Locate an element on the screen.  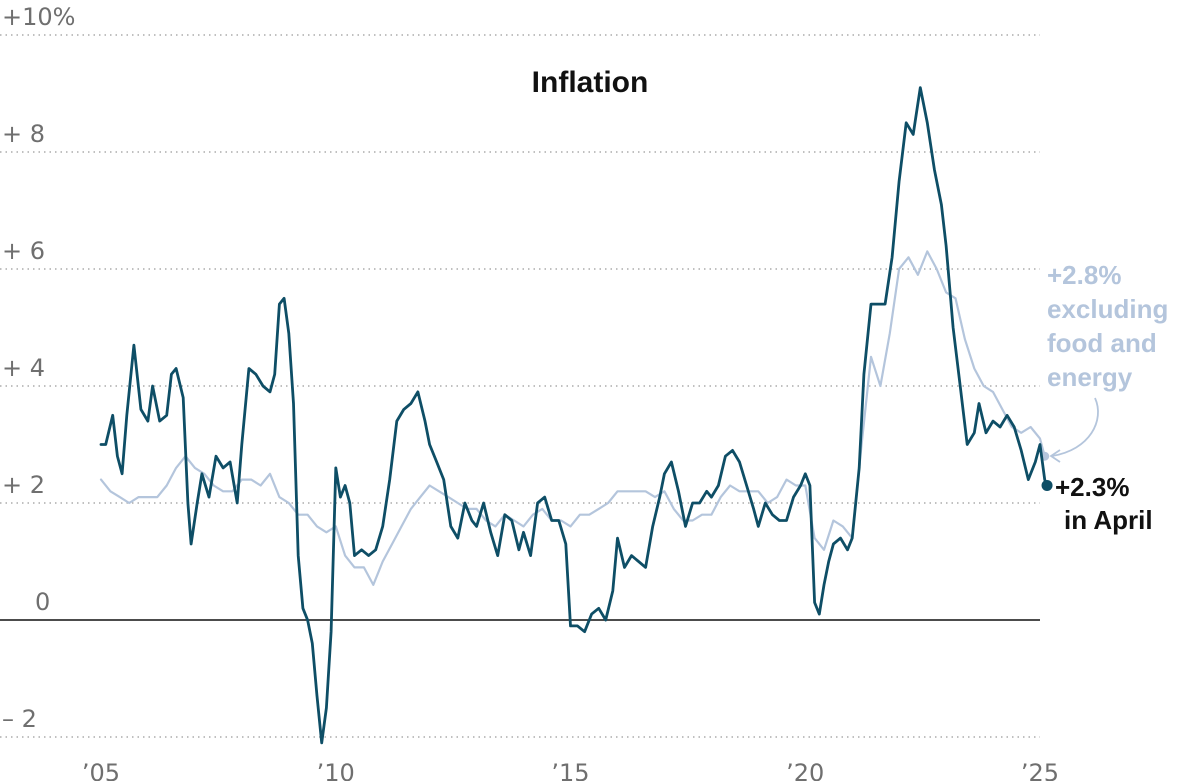
y-tick-label: + 6 is located at coordinates (23, 251).